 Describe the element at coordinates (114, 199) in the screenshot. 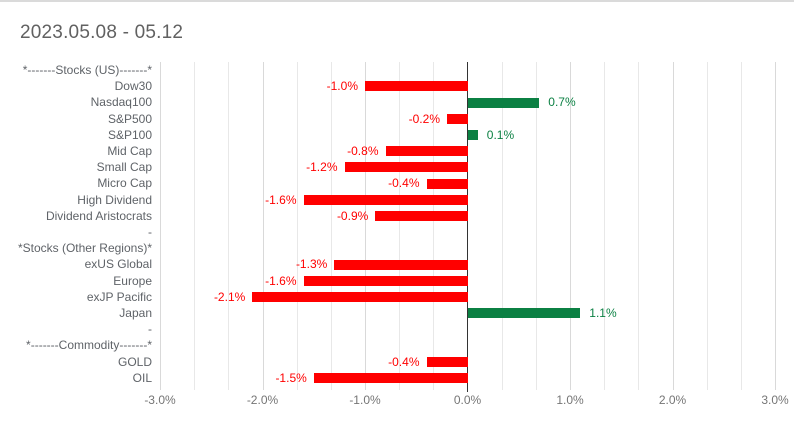

I see `category-label: High Dividend` at that location.